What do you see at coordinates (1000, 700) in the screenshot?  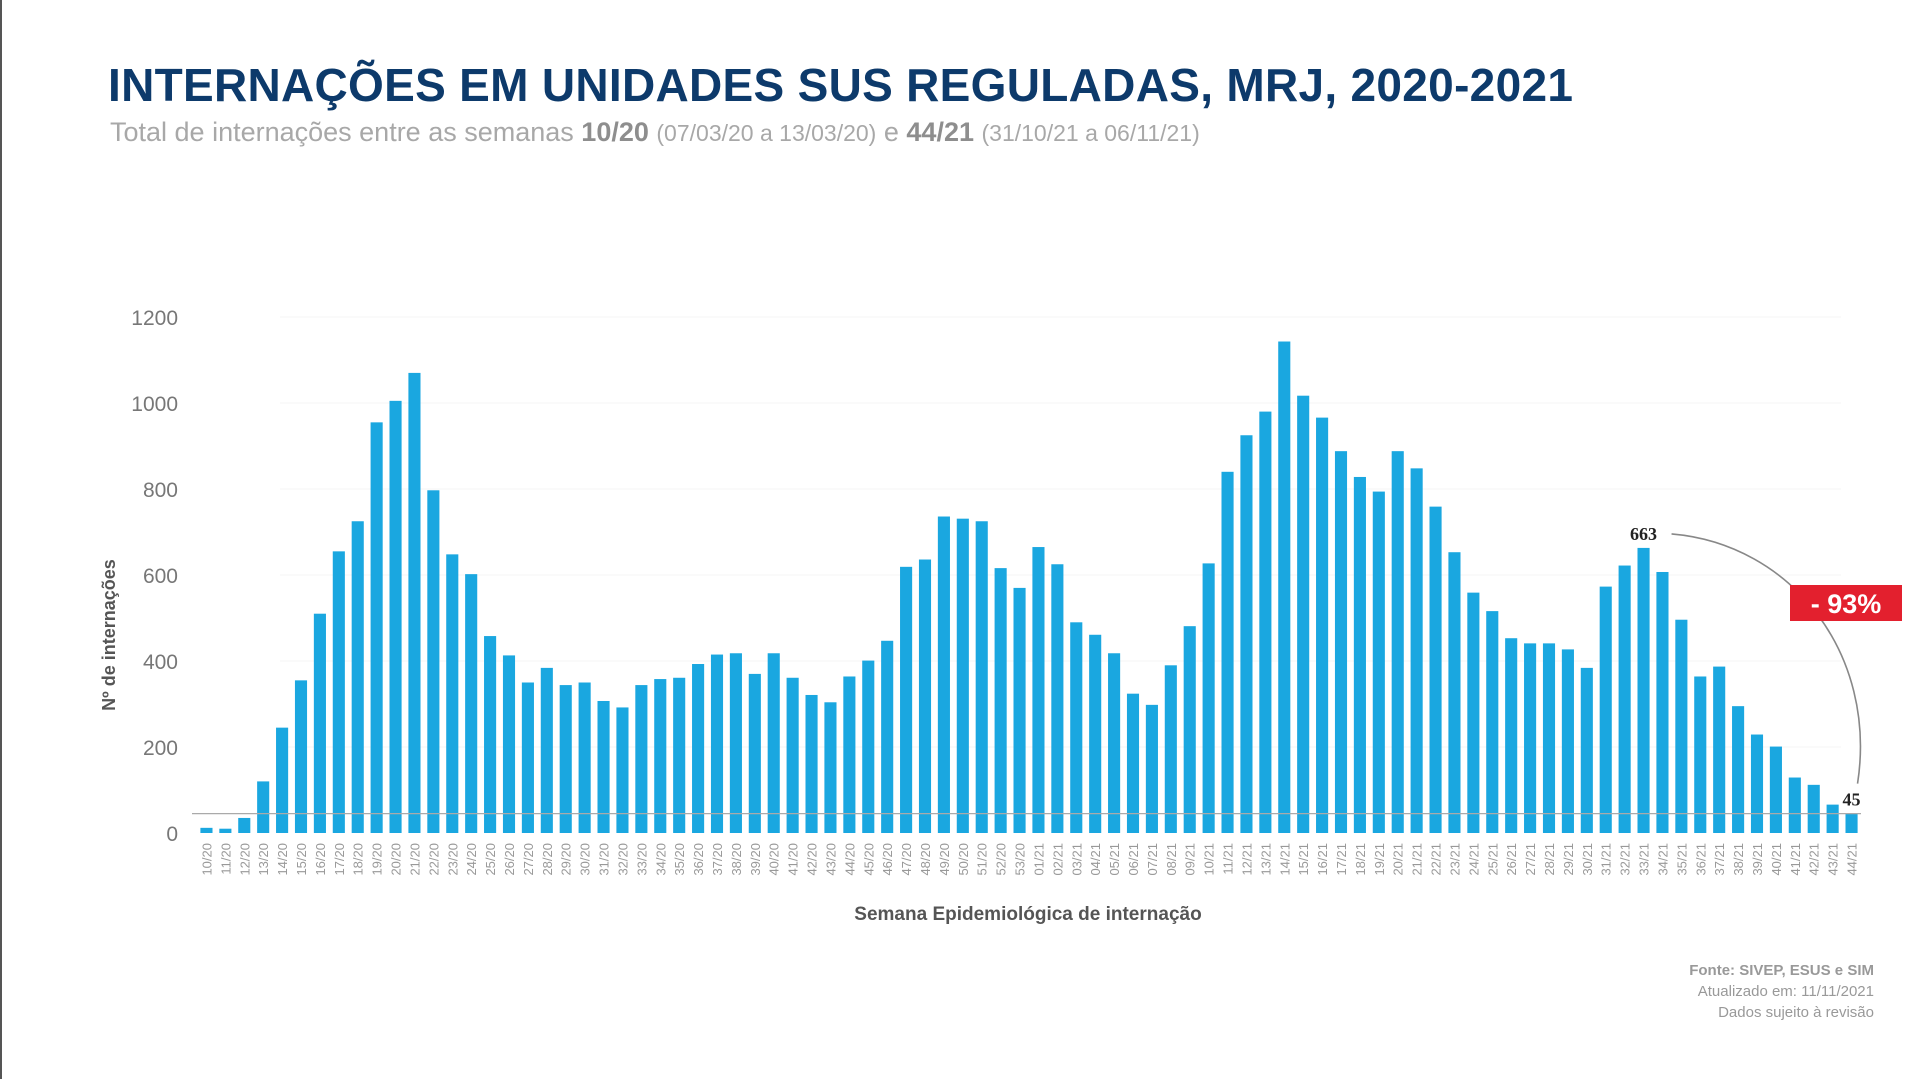 I see `bar-52/20` at bounding box center [1000, 700].